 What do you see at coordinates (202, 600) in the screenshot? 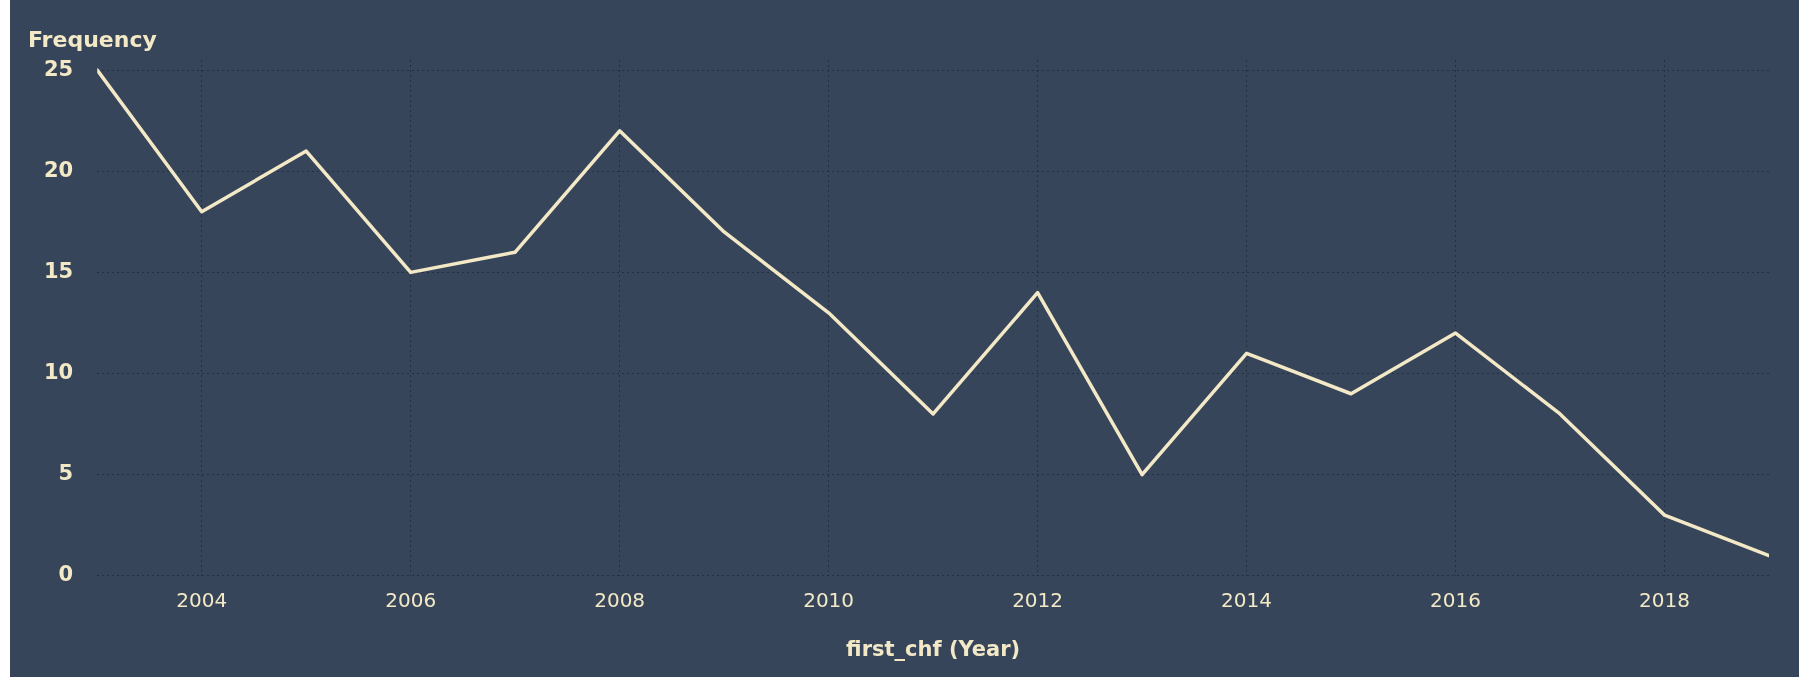
I see `x-tick-label: 2004` at bounding box center [202, 600].